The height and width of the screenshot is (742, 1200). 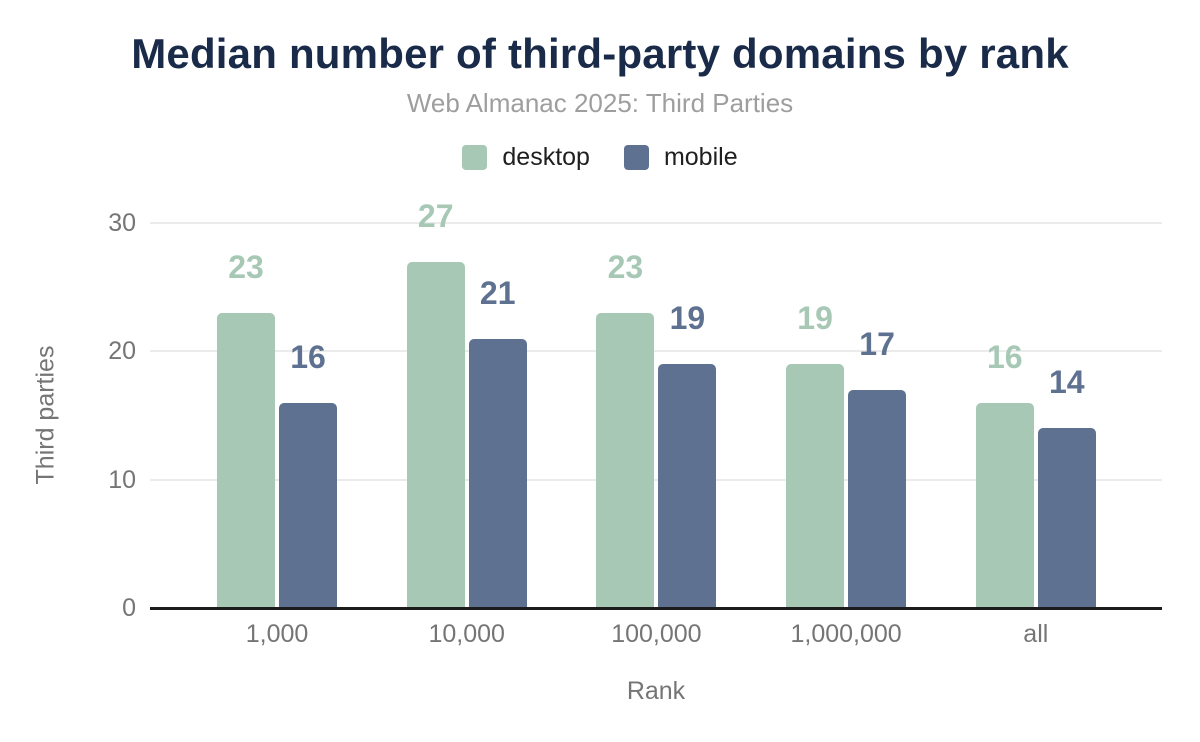 I want to click on x-tick-label-1000000: 1,000,000, so click(x=846, y=634).